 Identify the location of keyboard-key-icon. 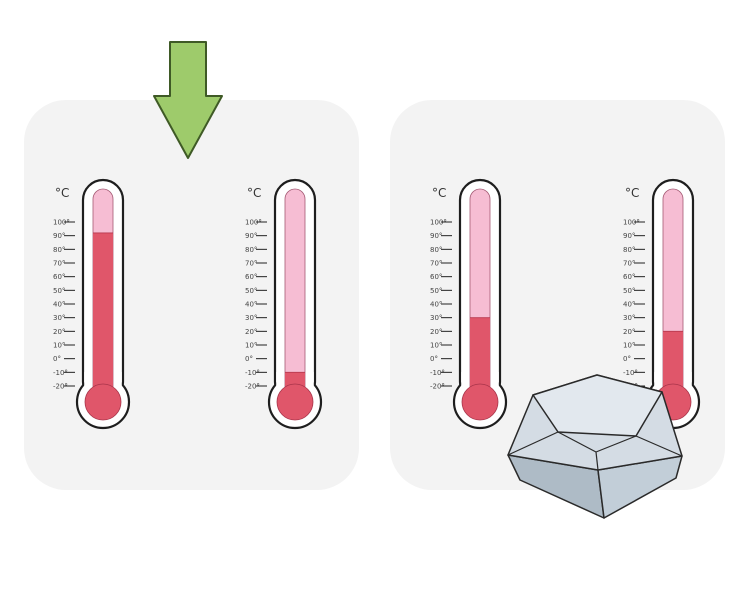
(595, 446).